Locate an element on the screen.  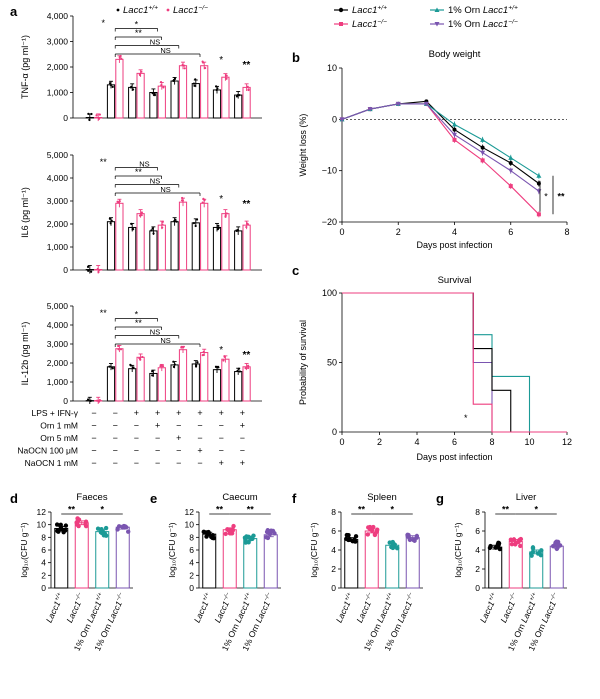
y-tick-label: 2,000 is located at coordinates (58, 67).